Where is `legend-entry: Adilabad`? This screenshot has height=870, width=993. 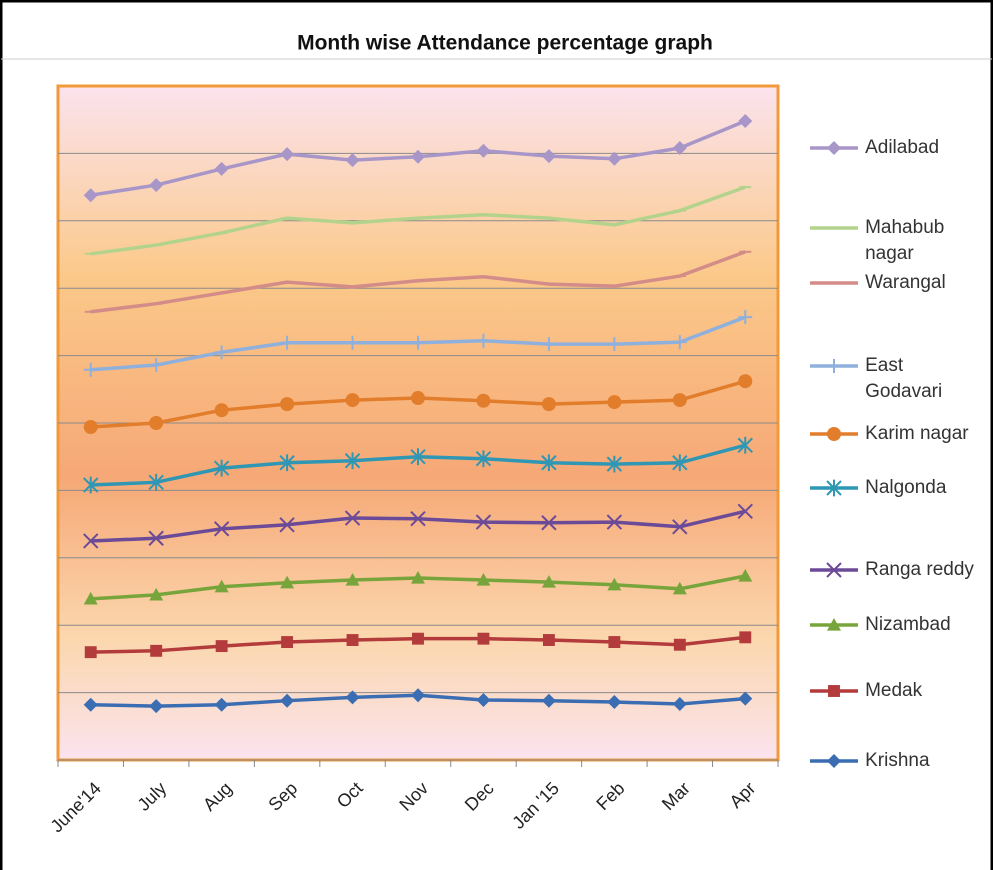
legend-entry: Adilabad is located at coordinates (895, 148).